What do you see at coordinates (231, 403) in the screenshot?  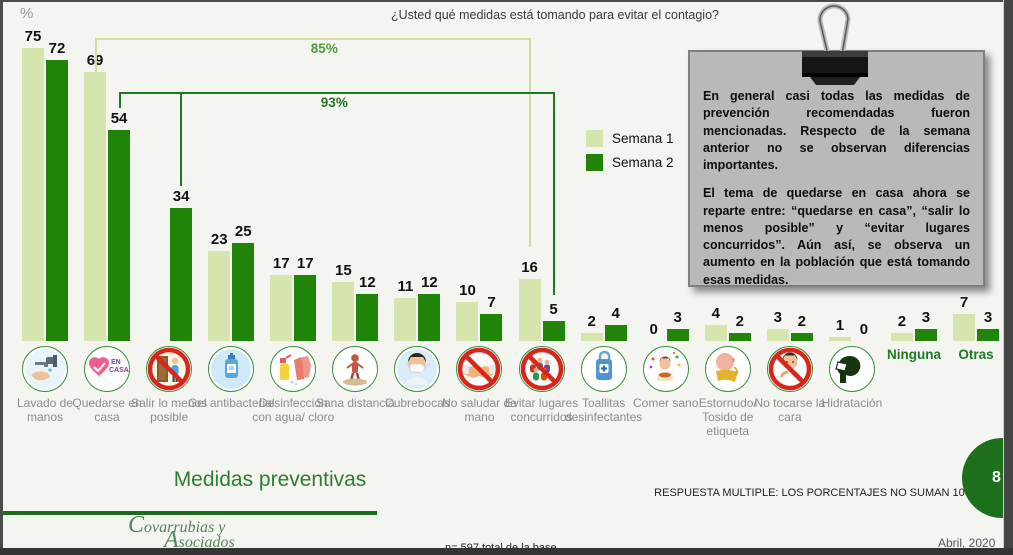 I see `category-label-3: Gel antibacterial` at bounding box center [231, 403].